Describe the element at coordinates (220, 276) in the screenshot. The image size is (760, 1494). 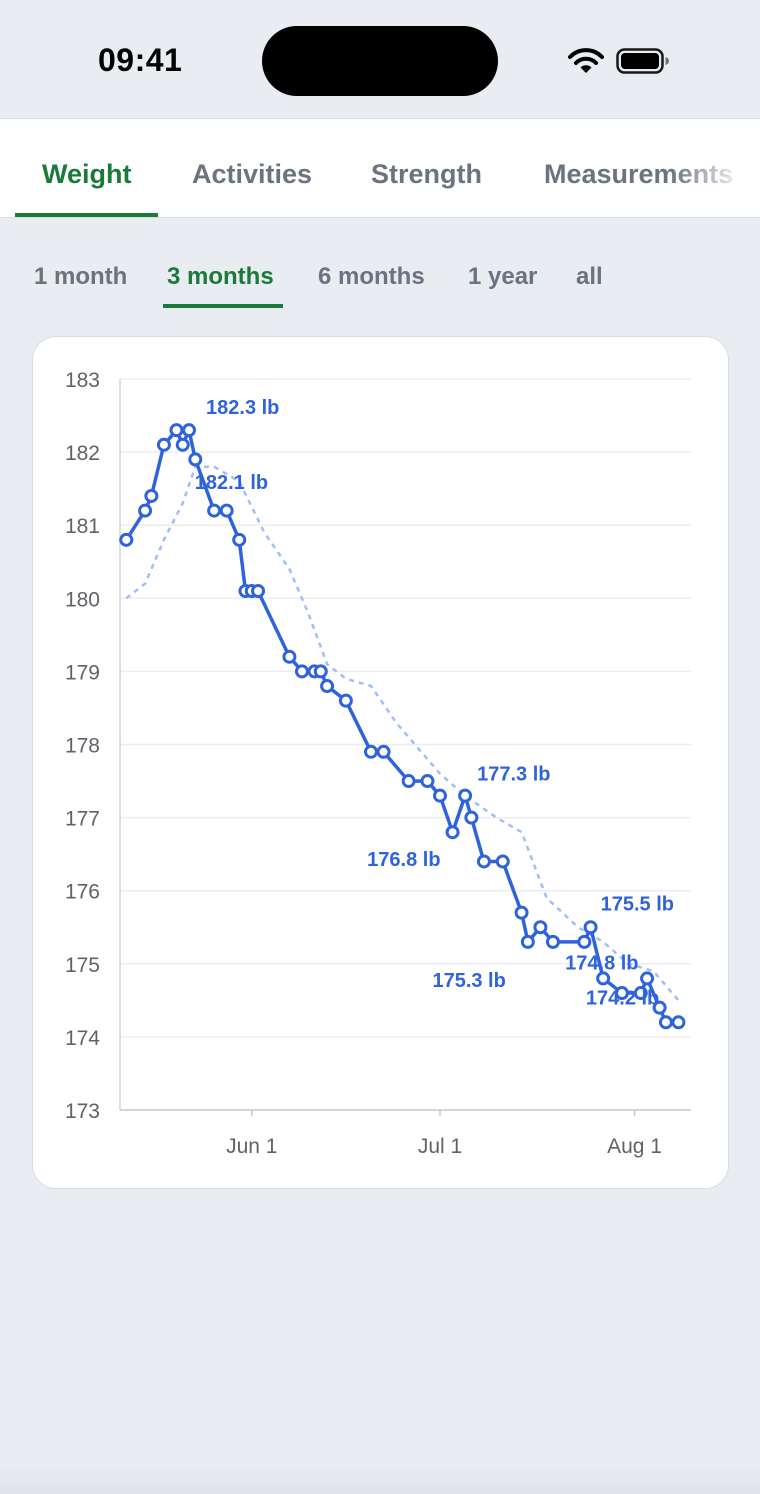
I see `range-3-months: 3 months` at that location.